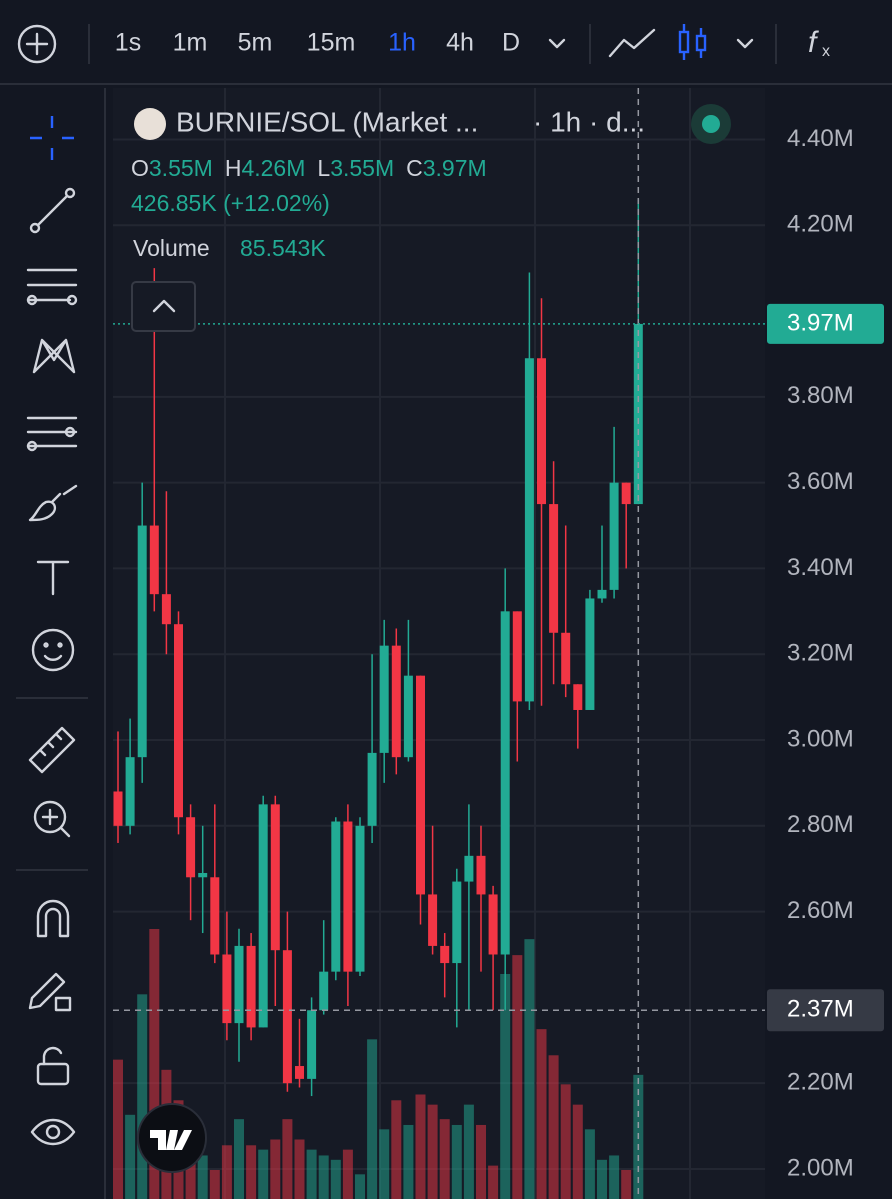 Image resolution: width=892 pixels, height=1199 pixels. I want to click on interval-button: 1s, so click(128, 43).